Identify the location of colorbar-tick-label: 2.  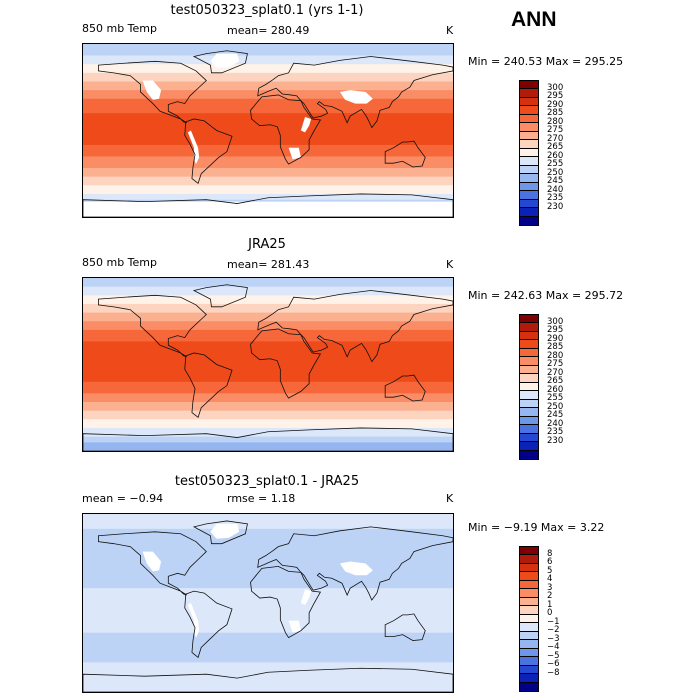
(550, 596).